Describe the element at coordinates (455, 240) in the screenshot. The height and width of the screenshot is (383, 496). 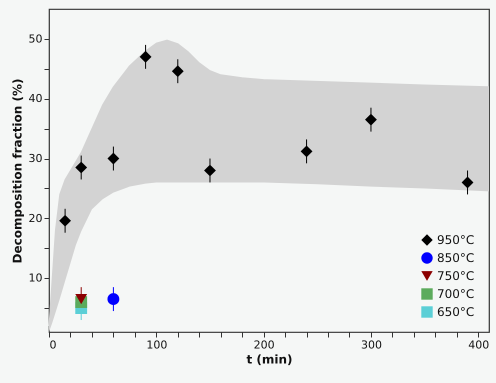
I see `legend-label: 950°C` at that location.